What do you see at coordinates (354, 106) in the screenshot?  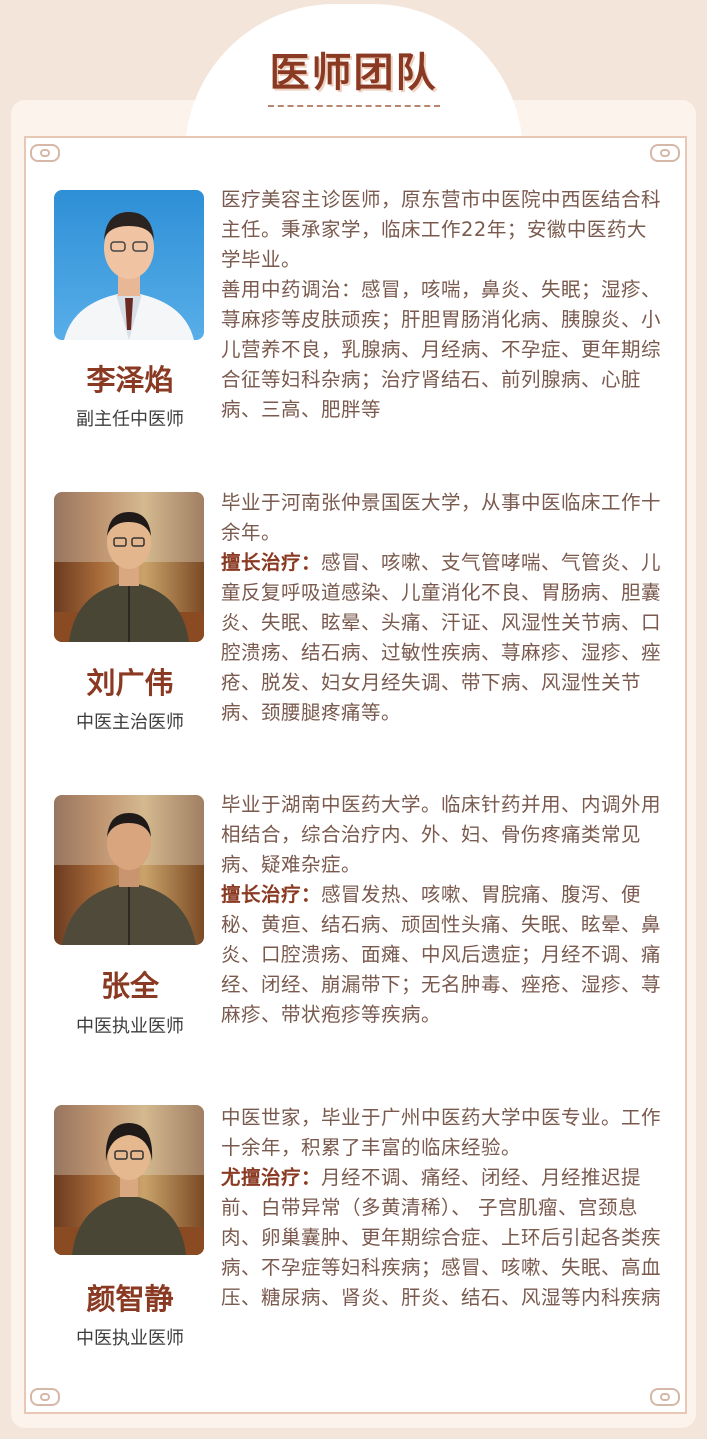 I see `title-divider` at bounding box center [354, 106].